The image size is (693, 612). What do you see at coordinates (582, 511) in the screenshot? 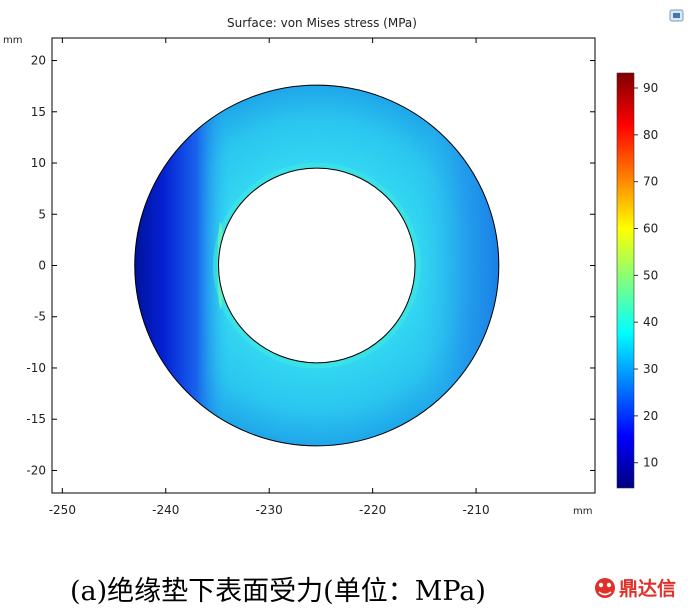
I see `x-axis-unit: mm` at bounding box center [582, 511].